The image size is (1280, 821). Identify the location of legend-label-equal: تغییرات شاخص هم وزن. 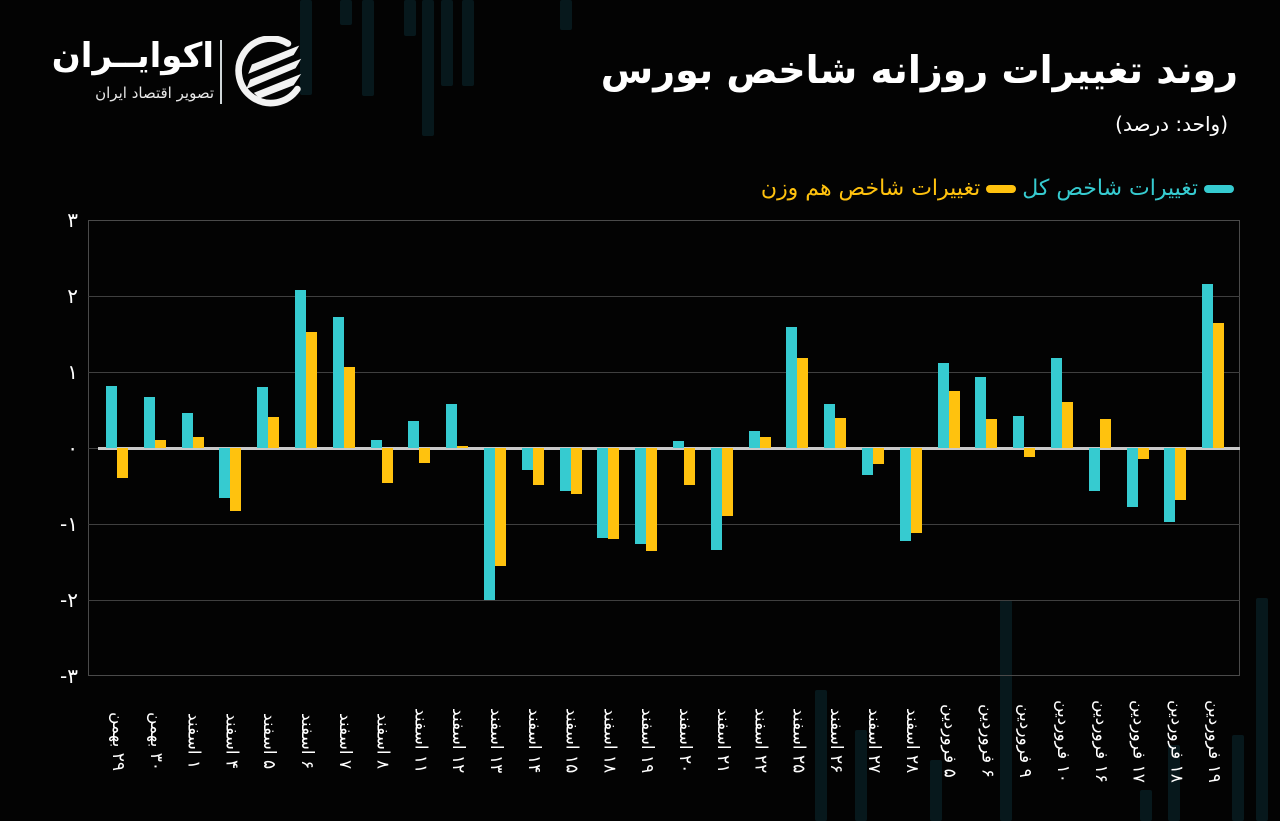
(870, 188).